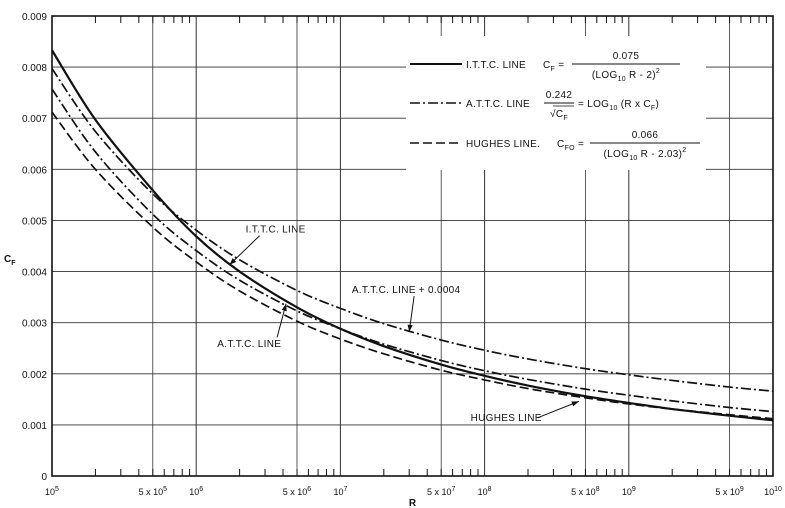 This screenshot has width=785, height=508. What do you see at coordinates (653, 108) in the screenshot?
I see `rhs-subscript: F` at bounding box center [653, 108].